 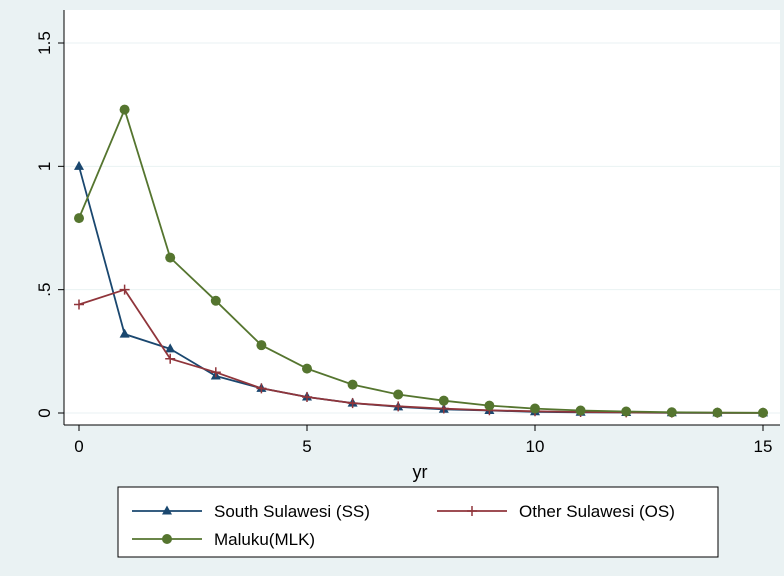 I want to click on y-tick-label: .5, so click(x=44, y=290).